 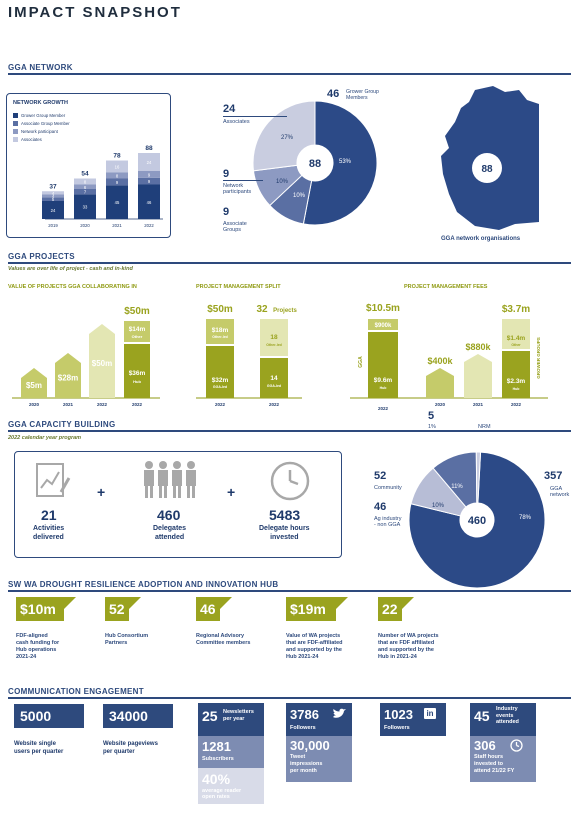 I want to click on bar-value-label: 45, so click(x=117, y=202).